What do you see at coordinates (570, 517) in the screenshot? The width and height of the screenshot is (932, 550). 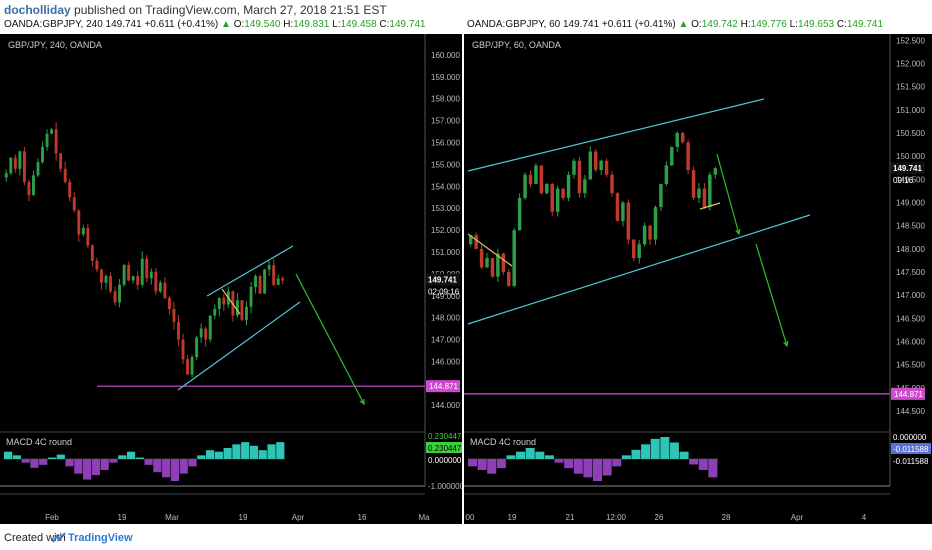 I see `time-tick-label: 21` at bounding box center [570, 517].